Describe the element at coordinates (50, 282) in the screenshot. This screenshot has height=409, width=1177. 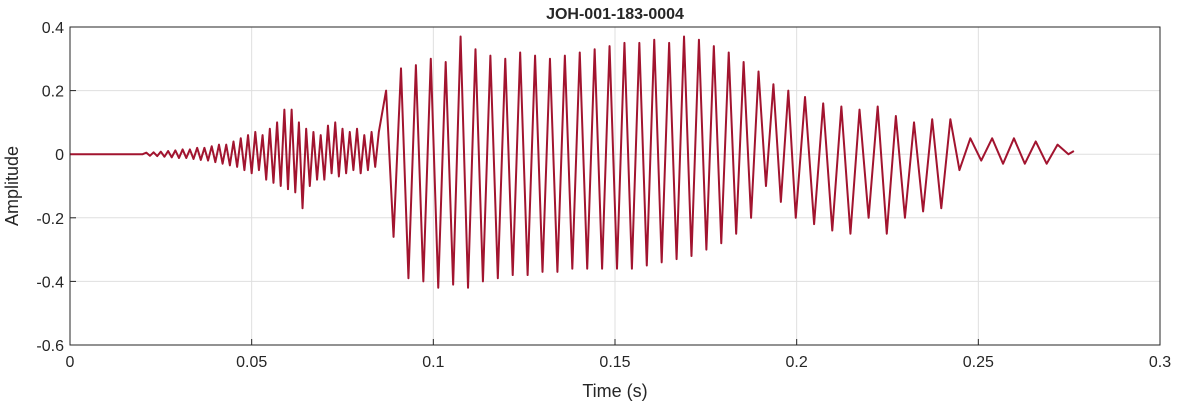
I see `y-tick-label: -0.4` at that location.